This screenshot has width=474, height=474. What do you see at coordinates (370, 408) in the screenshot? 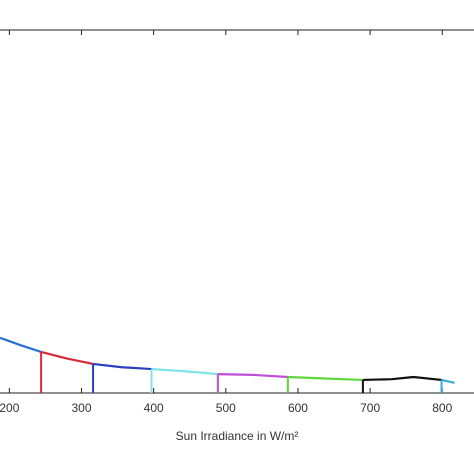
I see `x-tick-label: 700` at bounding box center [370, 408].